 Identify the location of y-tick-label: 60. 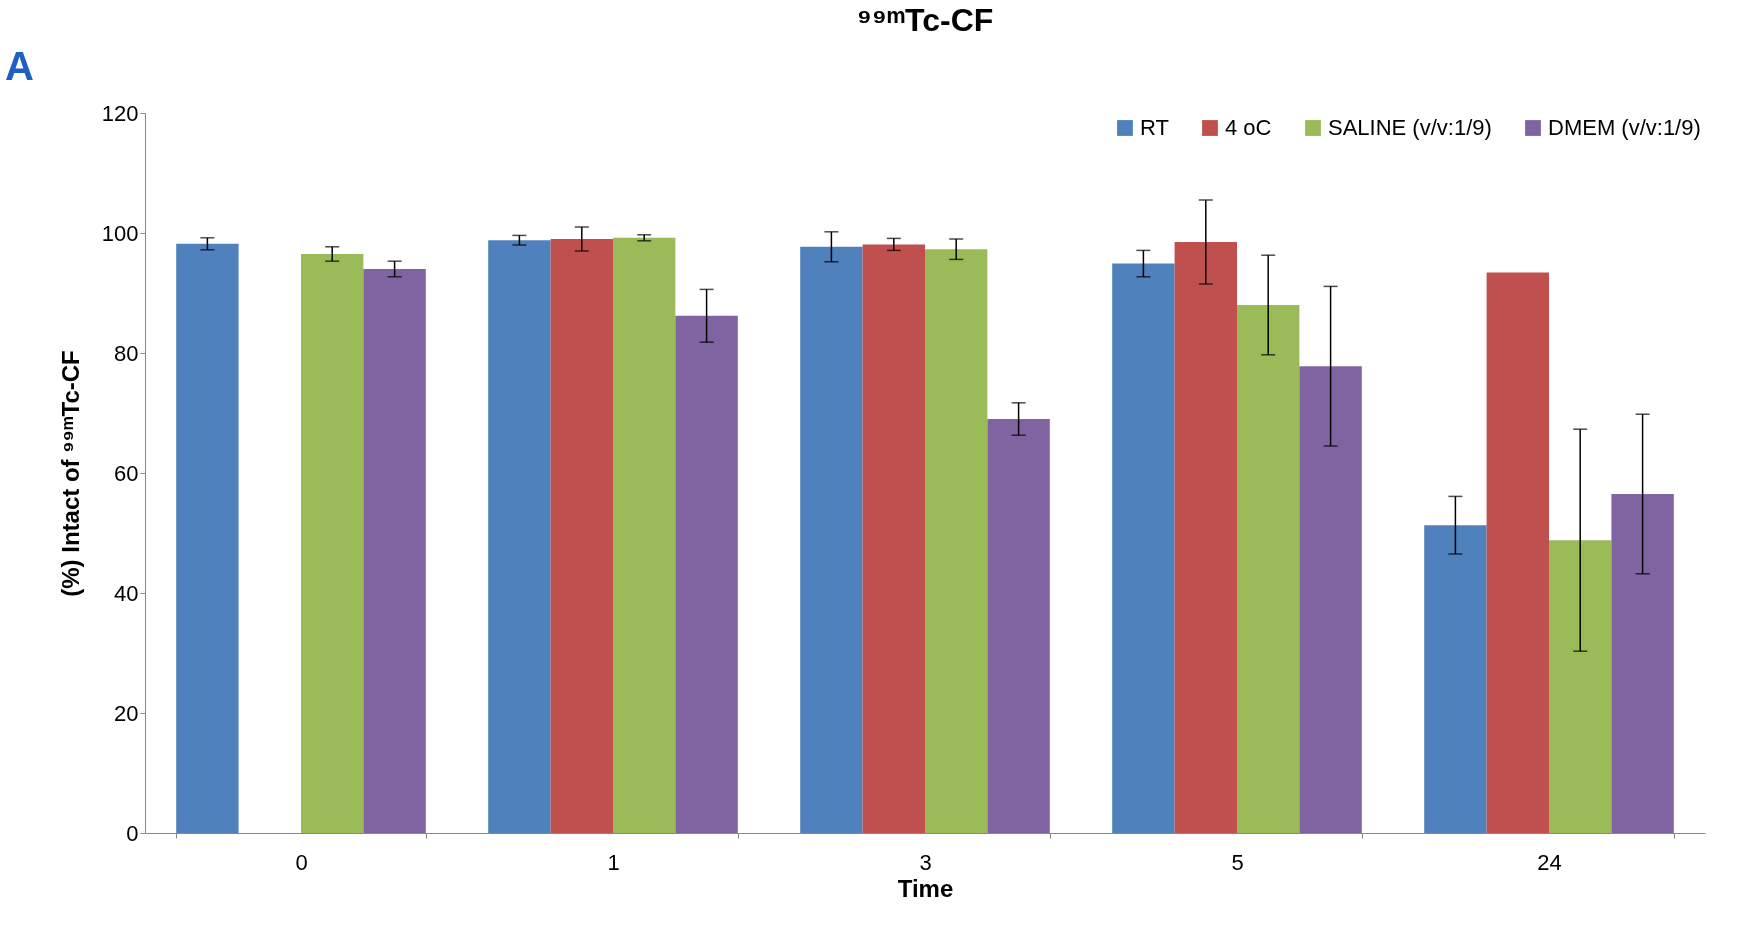
(126, 473).